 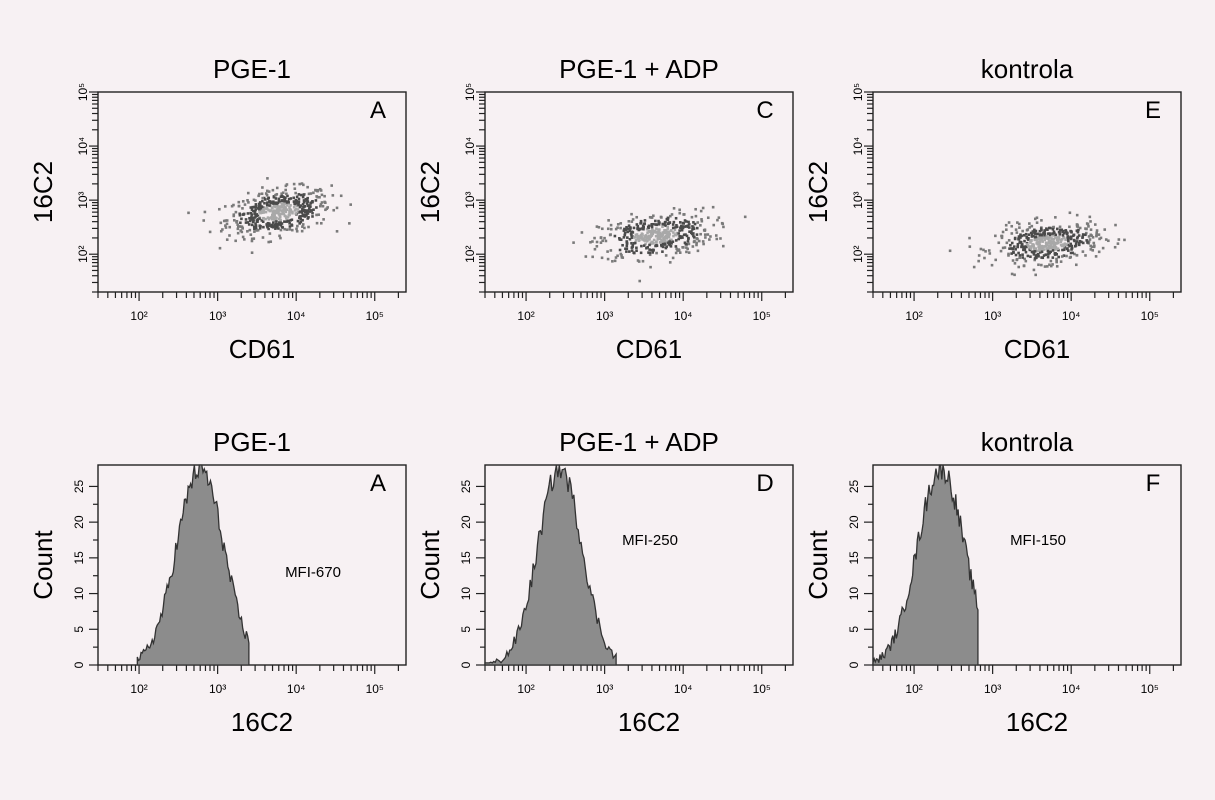 I want to click on x-axis-label: 16C2, so click(x=649, y=722).